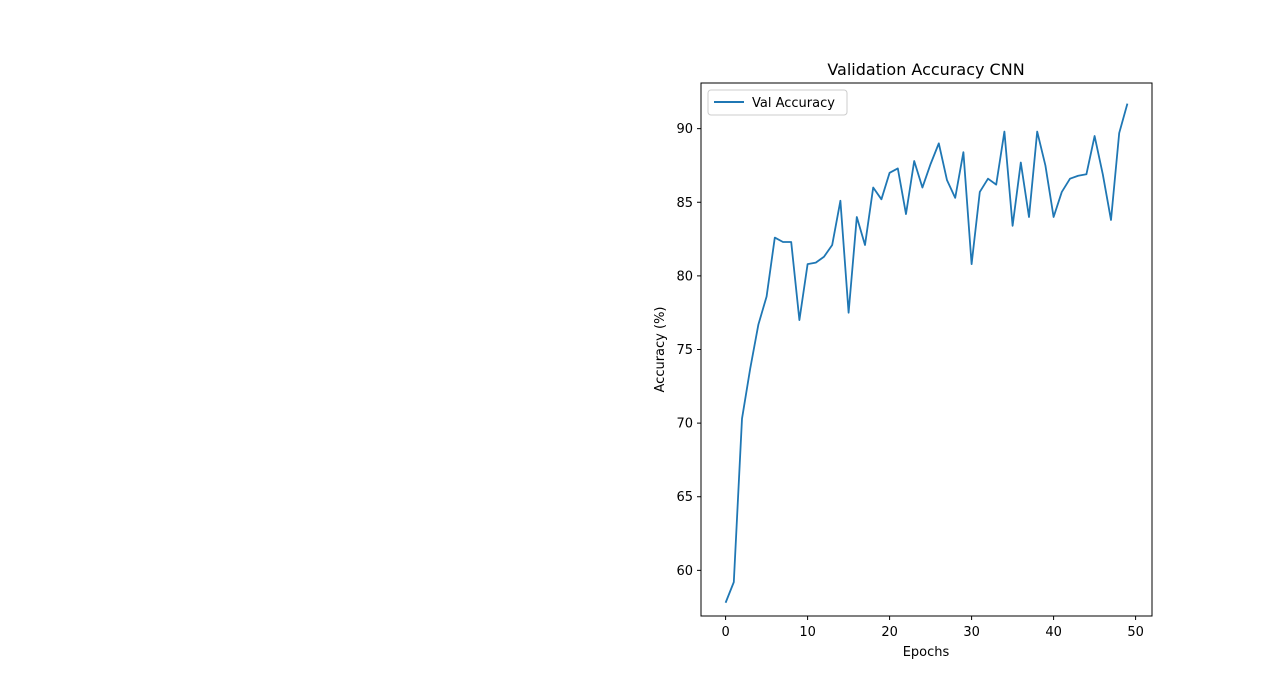 The width and height of the screenshot is (1280, 692). Describe the element at coordinates (684, 497) in the screenshot. I see `y-tick-label: 65` at that location.